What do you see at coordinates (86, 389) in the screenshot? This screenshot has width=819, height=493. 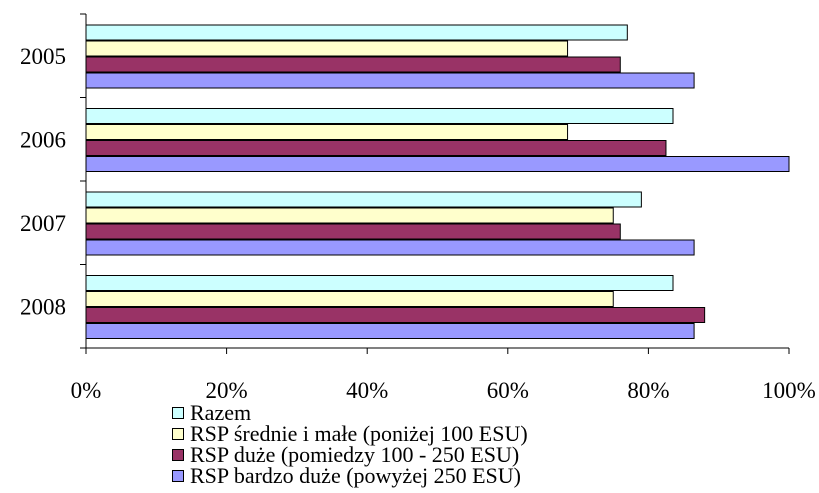 I see `x-tick-label: 0%` at bounding box center [86, 389].